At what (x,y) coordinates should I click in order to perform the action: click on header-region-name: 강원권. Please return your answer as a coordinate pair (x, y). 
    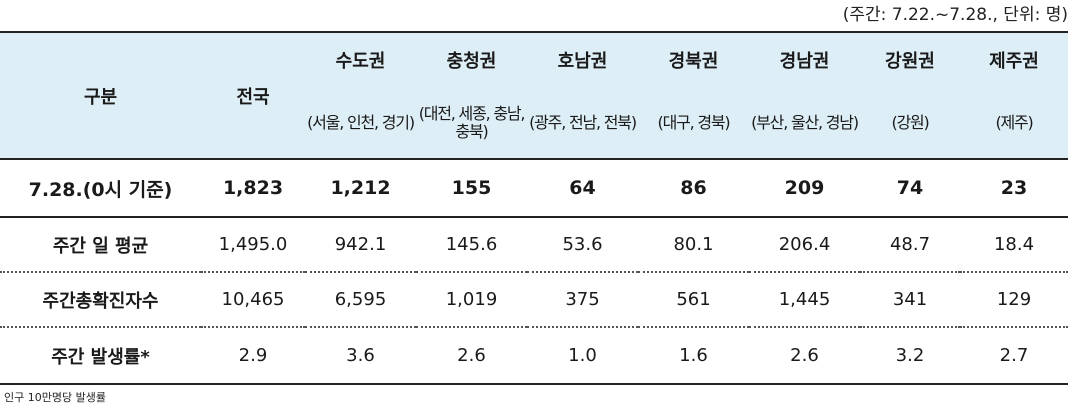
    Looking at the image, I should click on (910, 59).